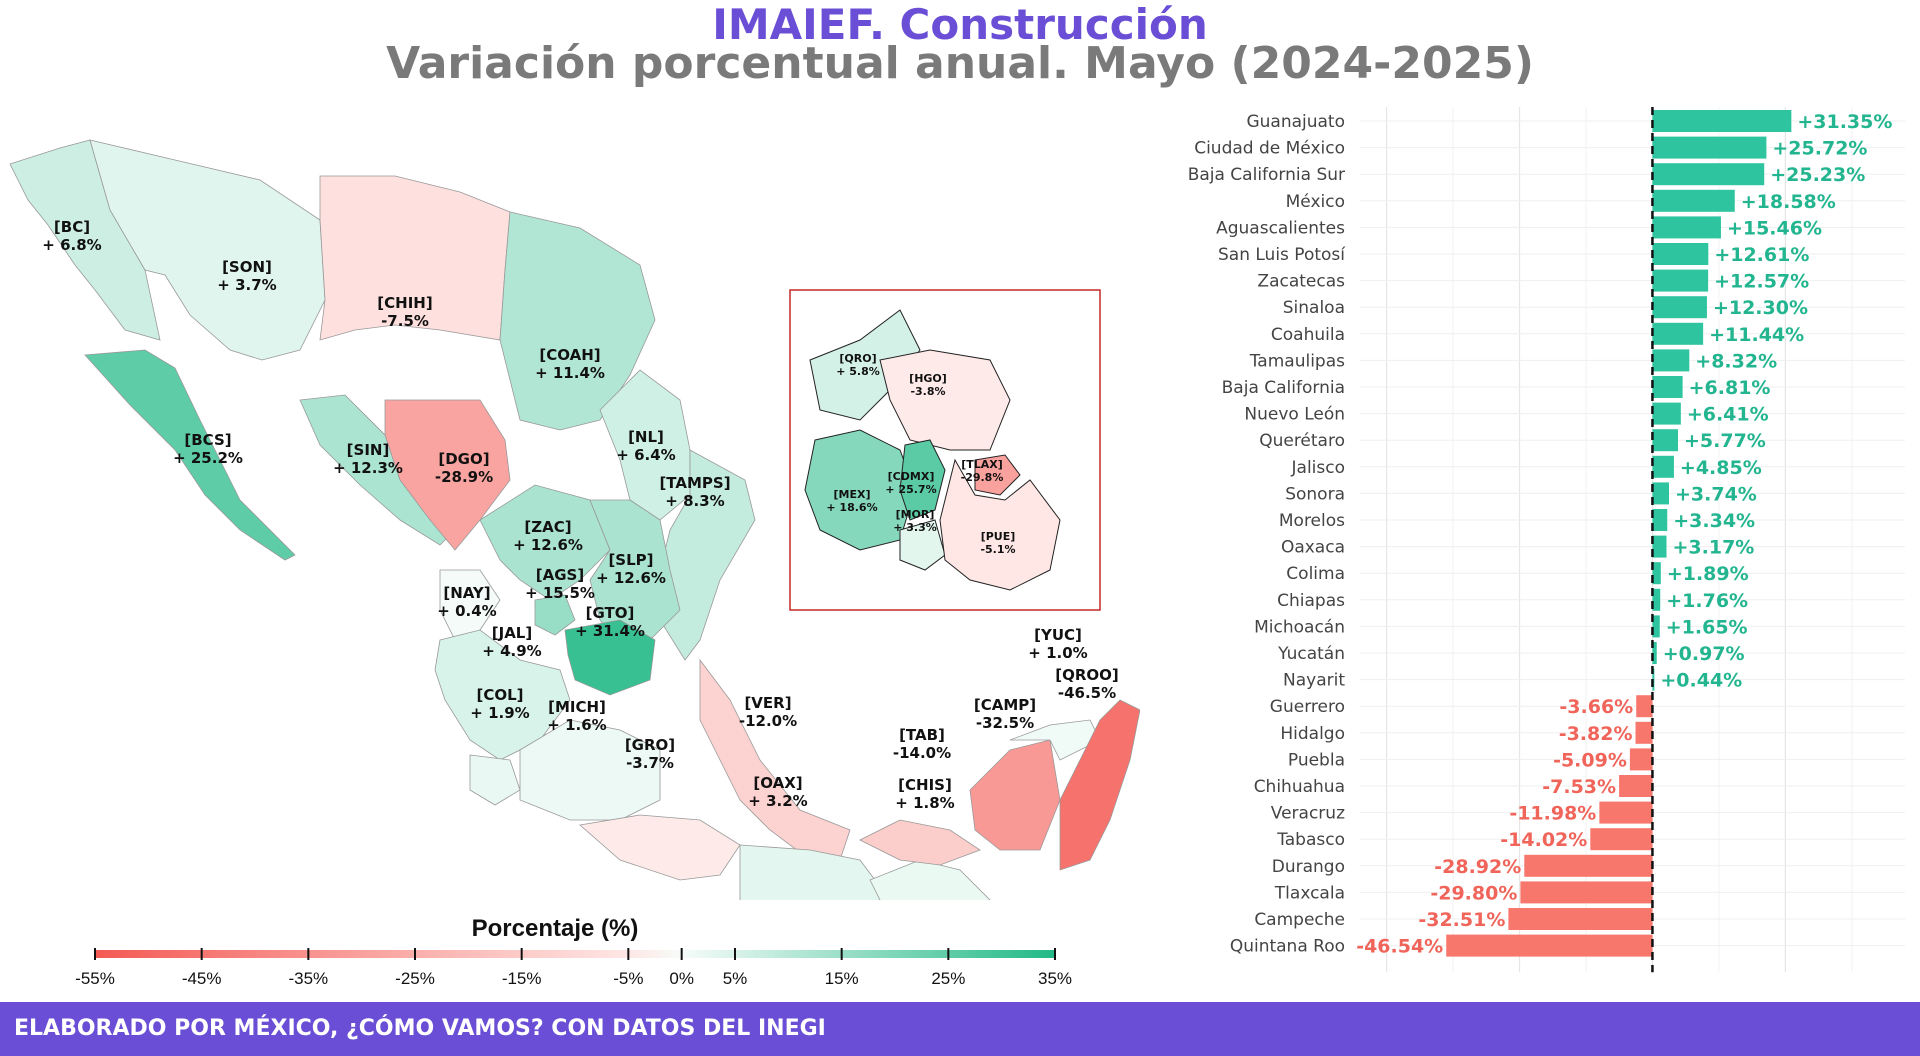  Describe the element at coordinates (1314, 681) in the screenshot. I see `category-label: Nayarit` at that location.